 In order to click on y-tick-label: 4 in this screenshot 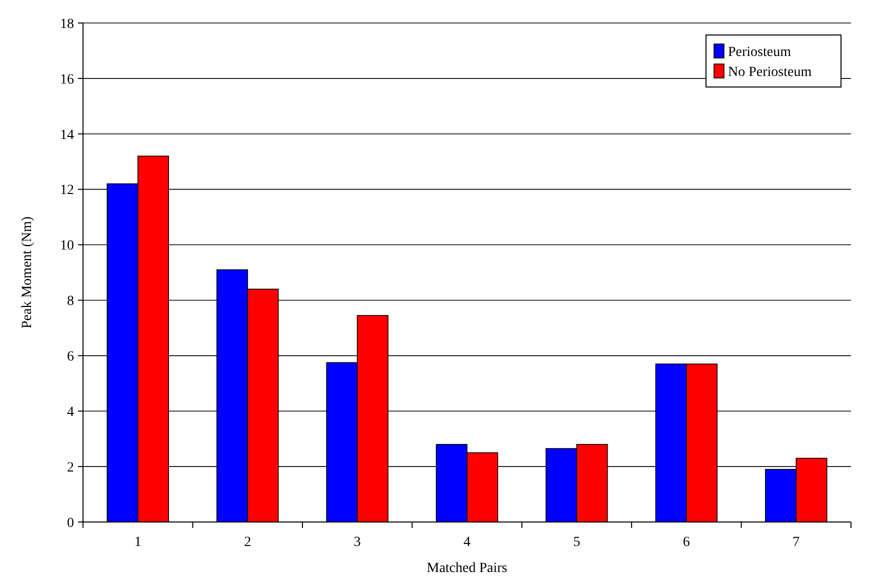, I will do `click(70, 412)`.